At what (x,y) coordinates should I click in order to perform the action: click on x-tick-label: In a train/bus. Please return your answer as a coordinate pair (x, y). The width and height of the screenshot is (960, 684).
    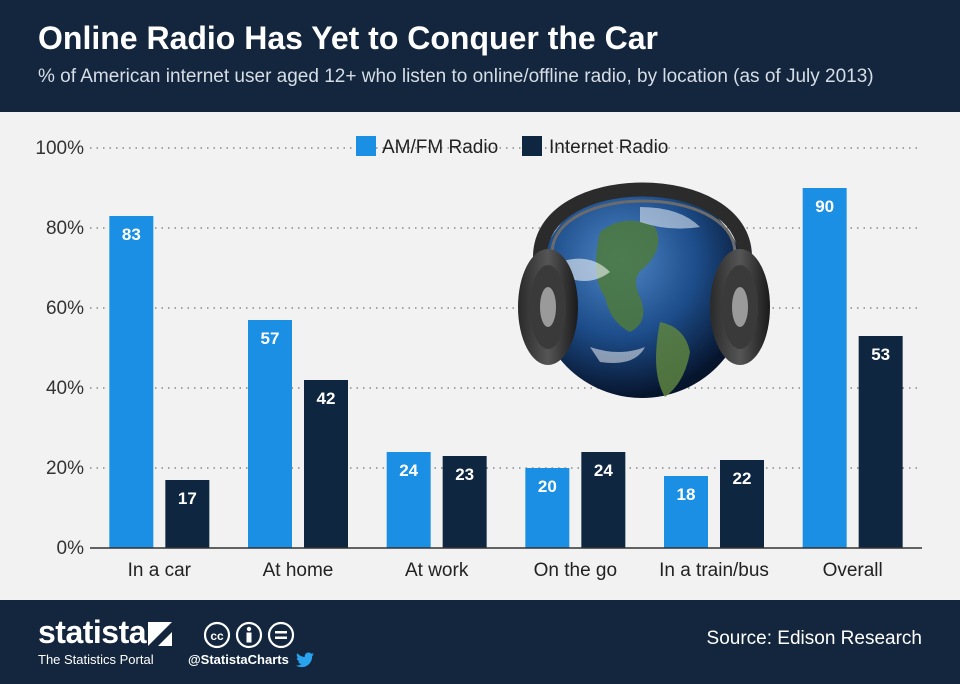
    Looking at the image, I should click on (714, 570).